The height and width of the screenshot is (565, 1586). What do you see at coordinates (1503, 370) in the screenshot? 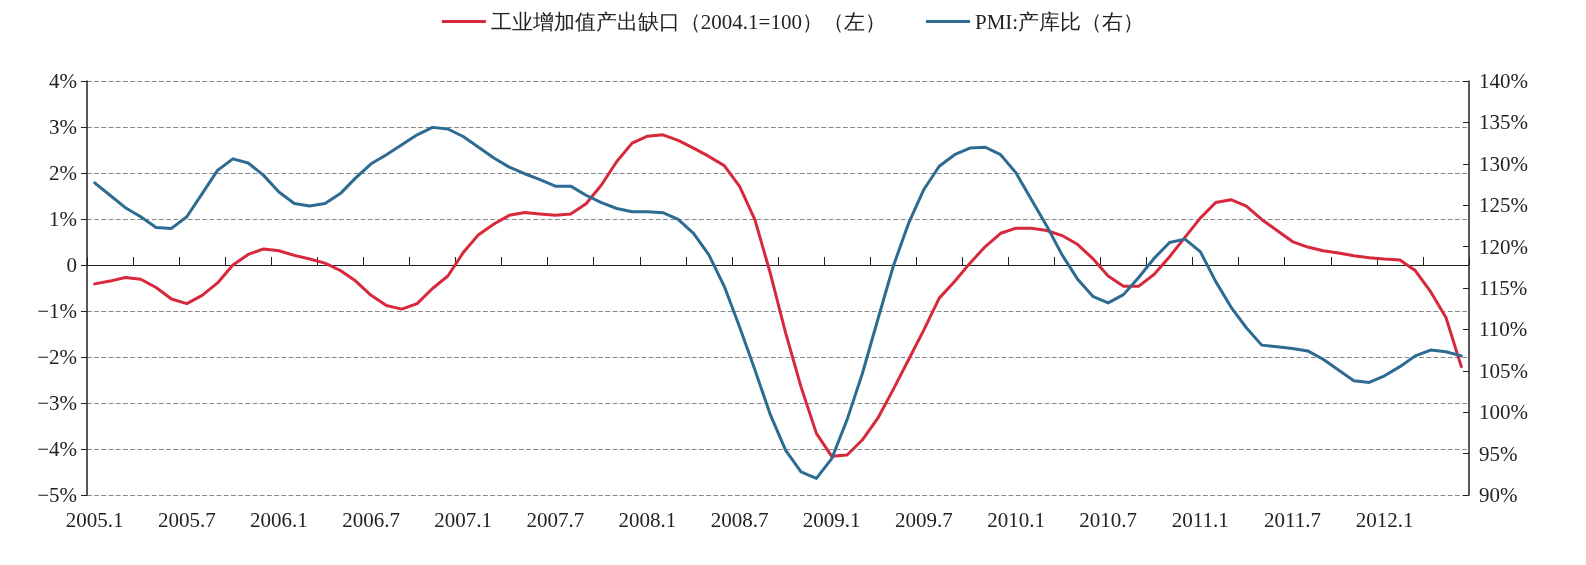
I see `y2-tick-label: 105%` at bounding box center [1503, 370].